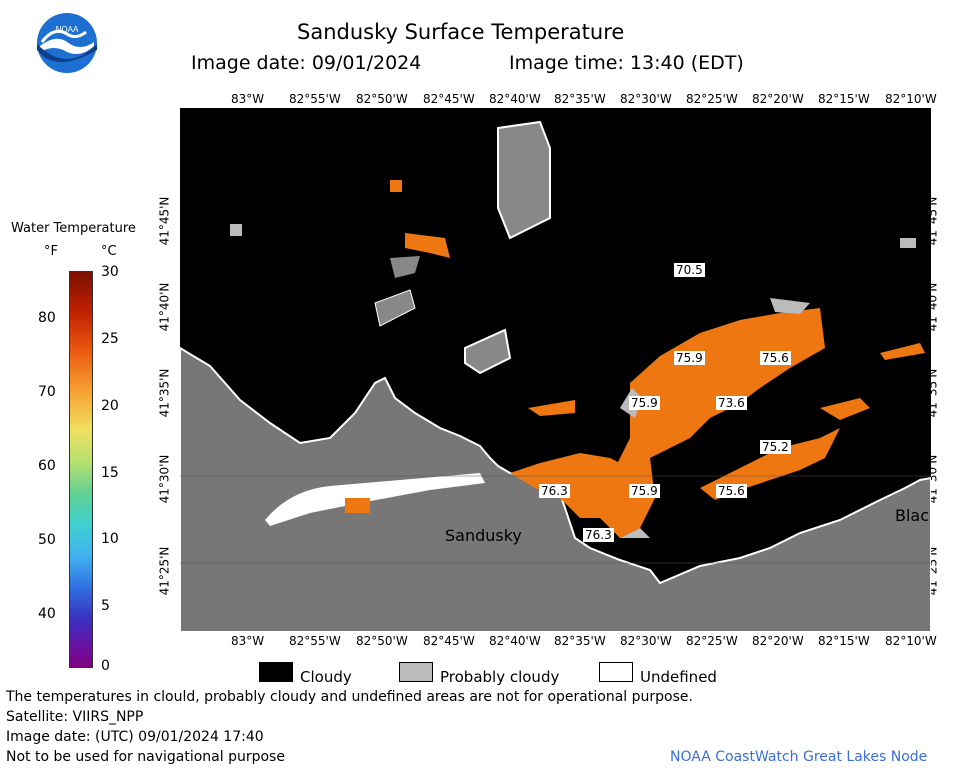  Describe the element at coordinates (248, 641) in the screenshot. I see `lon-tick-bottom: 83°W` at that location.